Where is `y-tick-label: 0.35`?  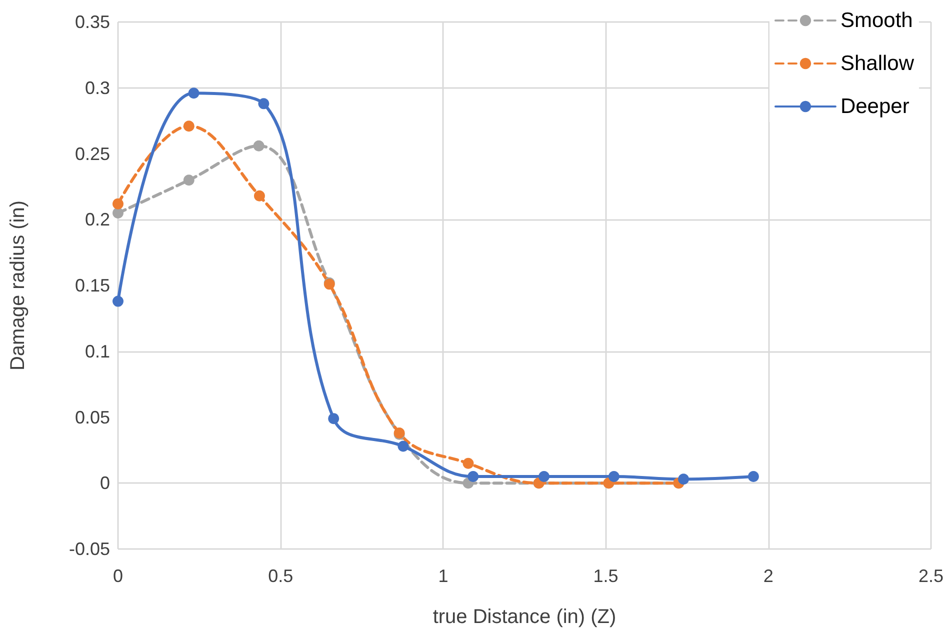
y-tick-label: 0.35 is located at coordinates (92, 22).